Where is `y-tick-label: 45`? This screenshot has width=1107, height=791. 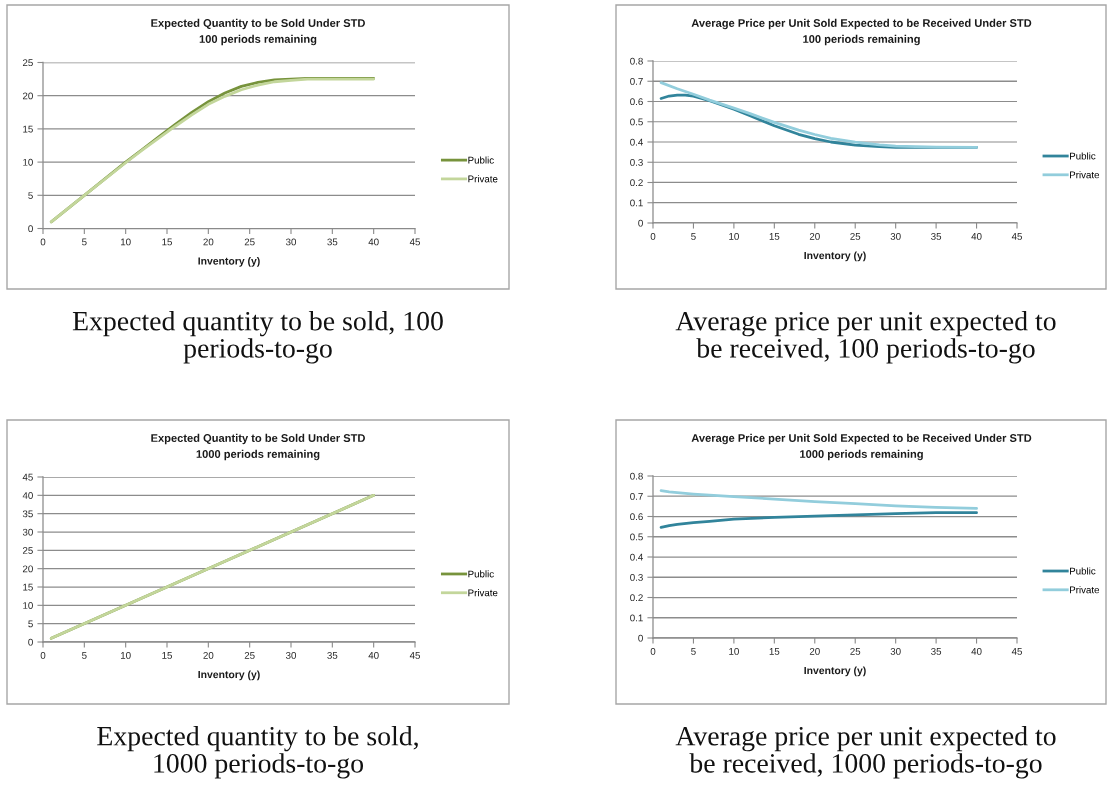 y-tick-label: 45 is located at coordinates (27, 477).